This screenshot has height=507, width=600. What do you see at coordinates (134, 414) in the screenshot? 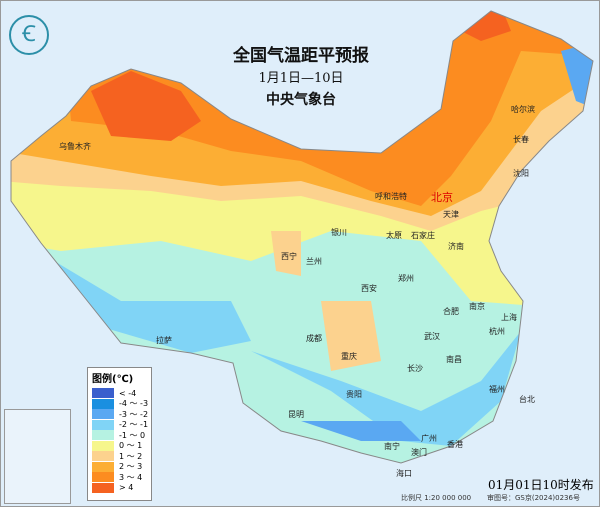
I see `legend-label: -3 ～ -2` at bounding box center [134, 414].